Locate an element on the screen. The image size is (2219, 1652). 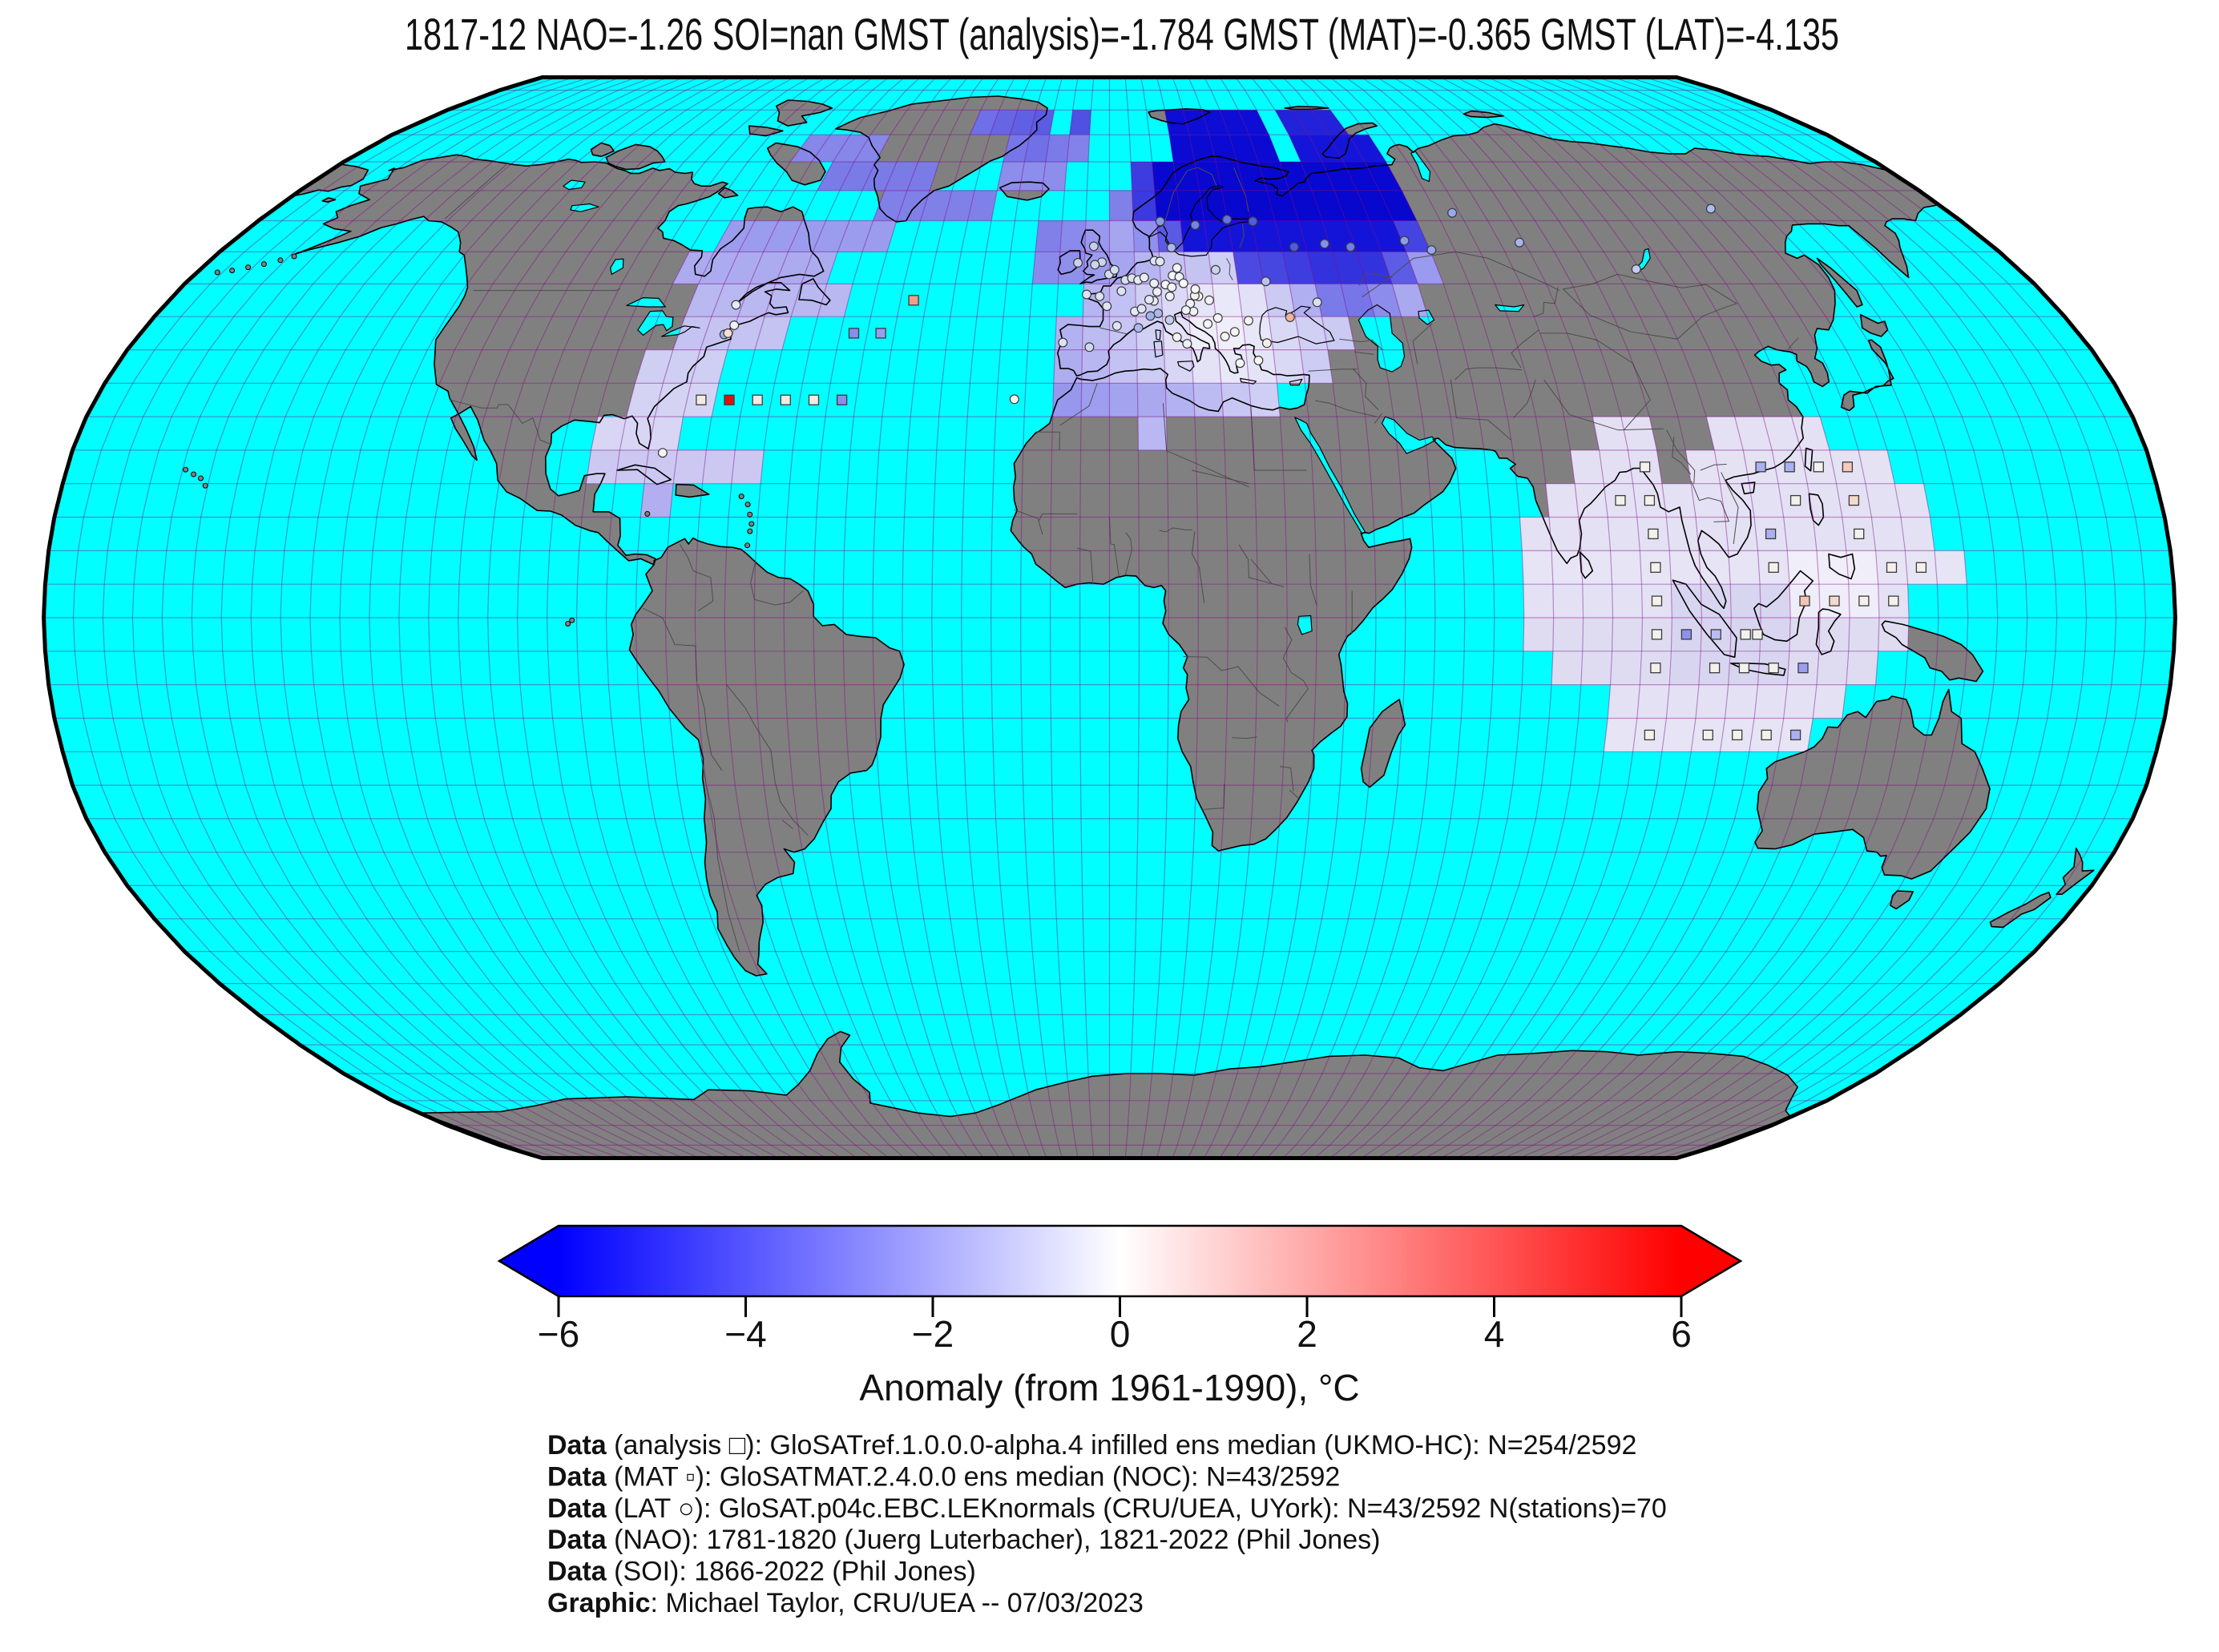
svg-text:Data (SOI): 1866-2022 (Phil Jo: Data (SOI): 1866-2022 (Phil Jones) is located at coordinates (762, 1572).